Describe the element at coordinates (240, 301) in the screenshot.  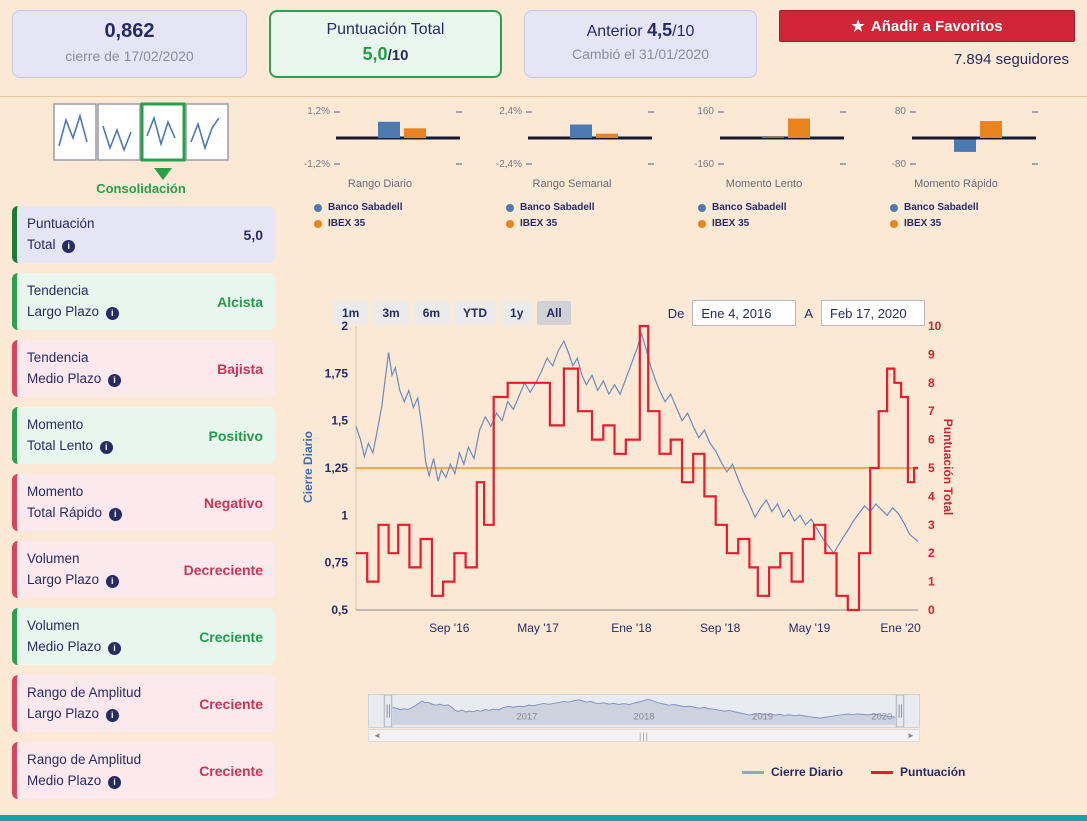
I see `metric-value: Alcista` at that location.